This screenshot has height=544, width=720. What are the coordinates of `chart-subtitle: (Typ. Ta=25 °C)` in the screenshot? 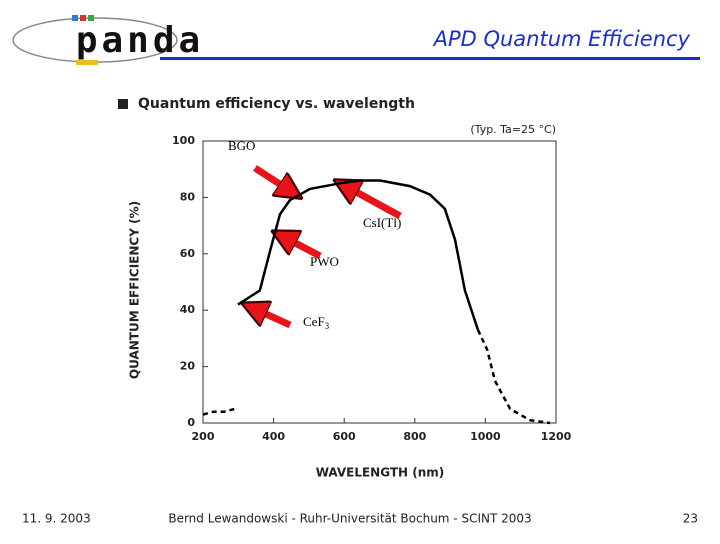 It's located at (513, 129).